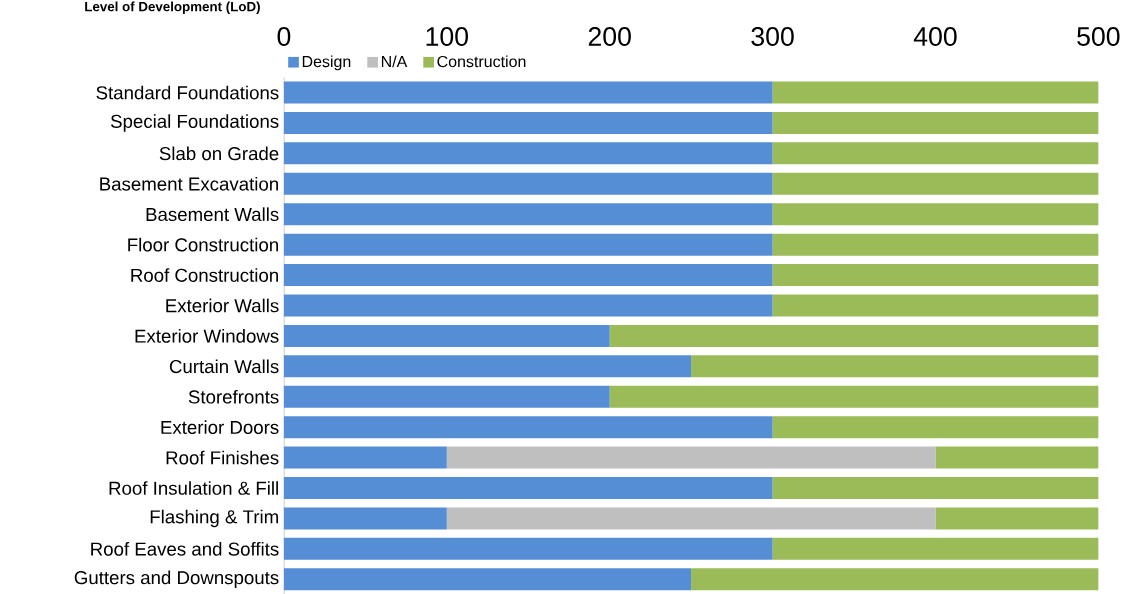 Image resolution: width=1133 pixels, height=594 pixels. Describe the element at coordinates (222, 305) in the screenshot. I see `y-tick-label: Exterior Walls` at that location.